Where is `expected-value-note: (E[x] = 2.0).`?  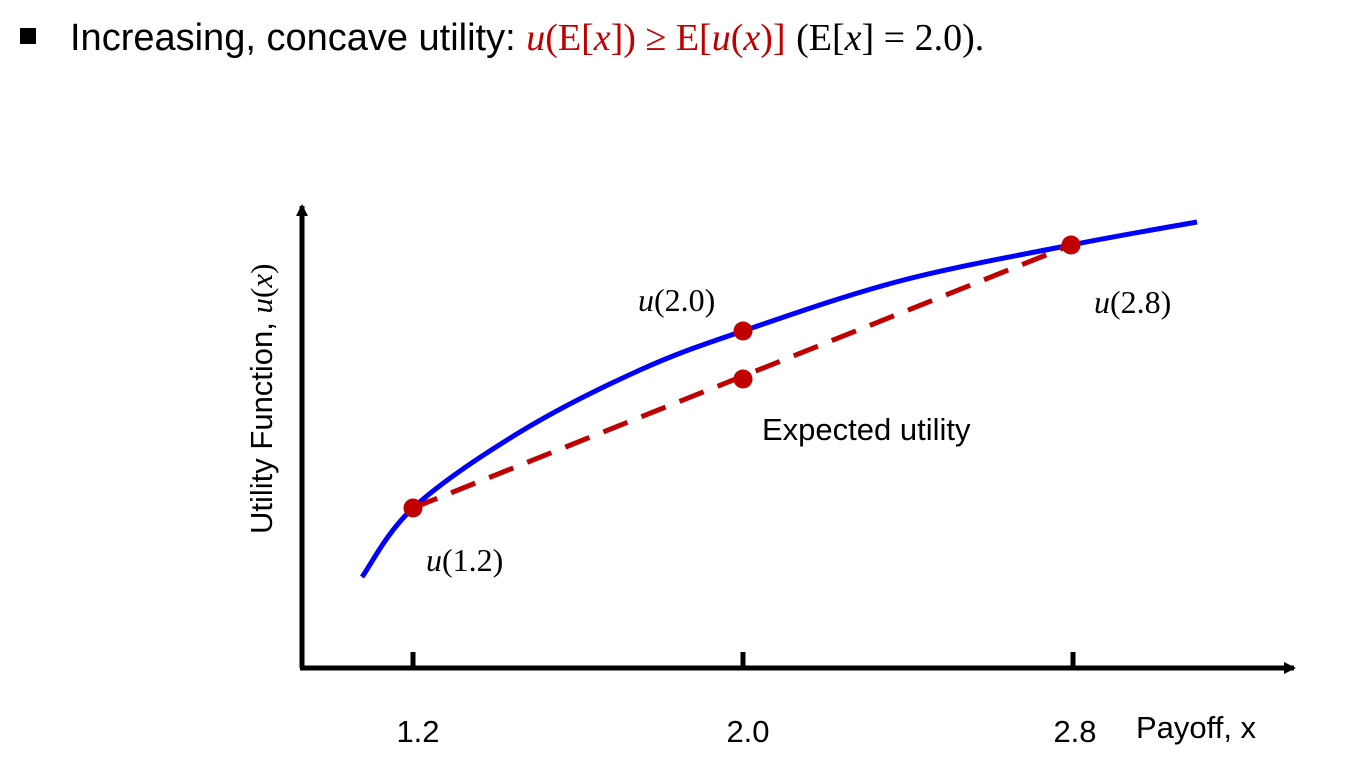 expected-value-note: (E[x] = 2.0). is located at coordinates (890, 38).